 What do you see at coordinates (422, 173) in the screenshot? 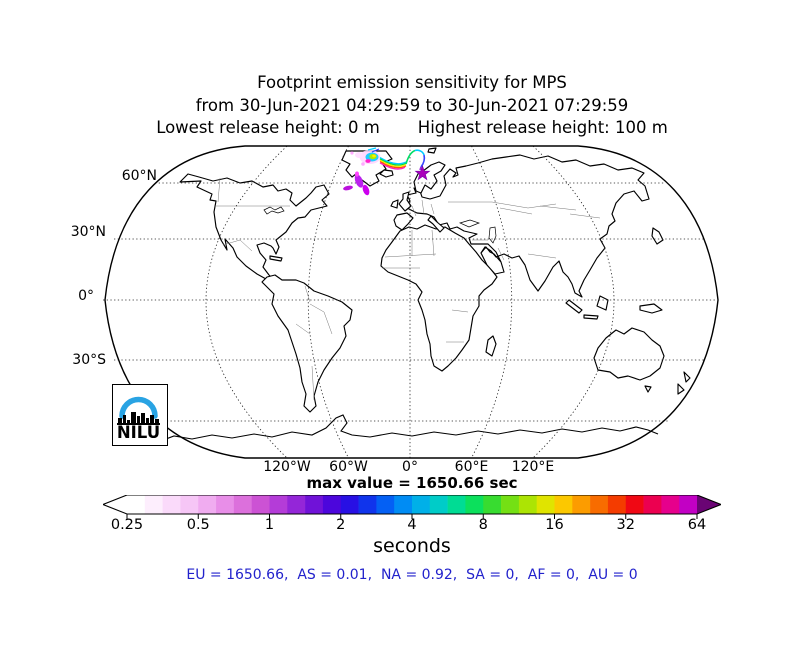
I see `release-star` at bounding box center [422, 173].